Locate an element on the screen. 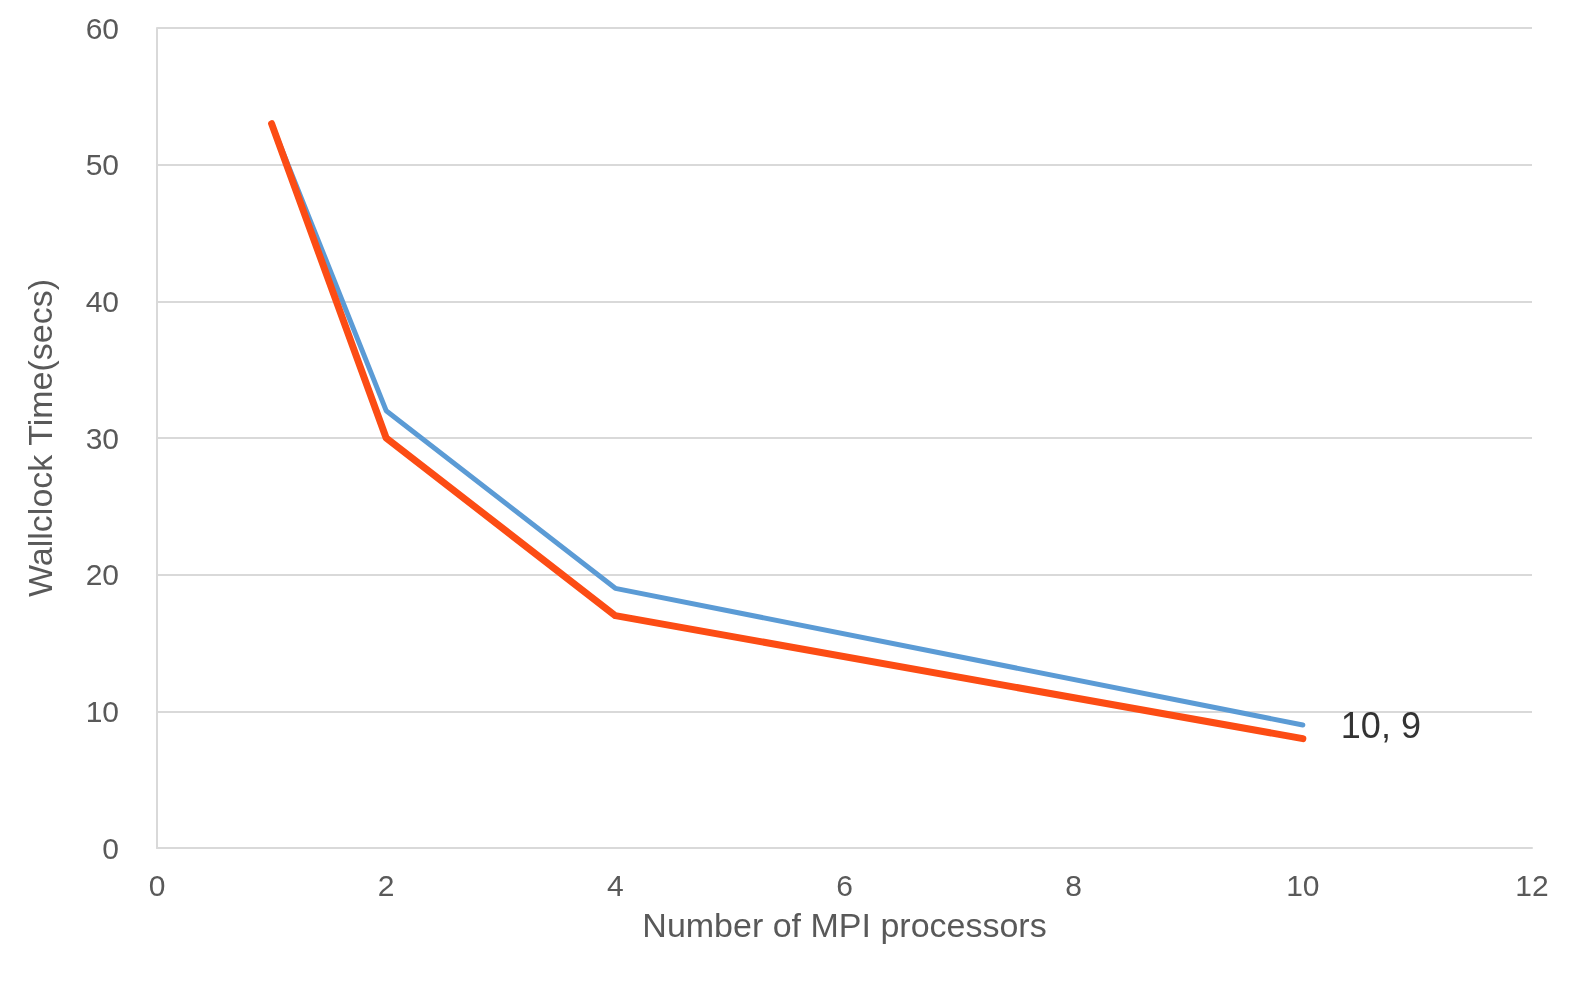 The height and width of the screenshot is (992, 1590). y-tick-label: 20 is located at coordinates (102, 575).